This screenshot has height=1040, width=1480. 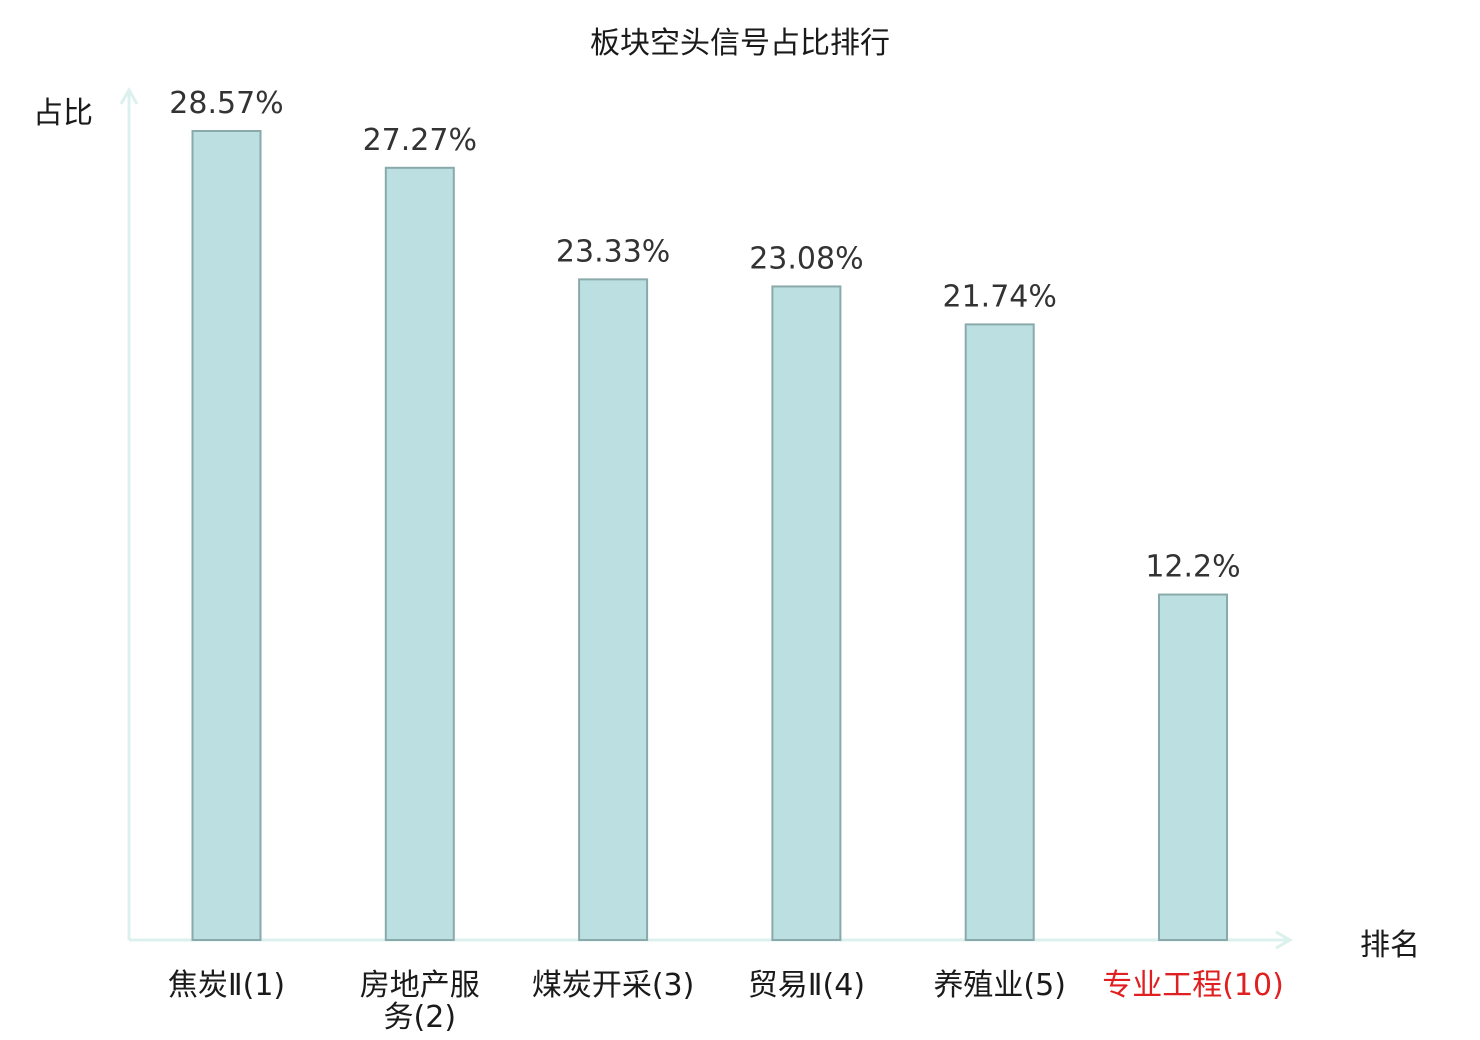 What do you see at coordinates (1284, 940) in the screenshot?
I see `x-axis-arrow-icon` at bounding box center [1284, 940].